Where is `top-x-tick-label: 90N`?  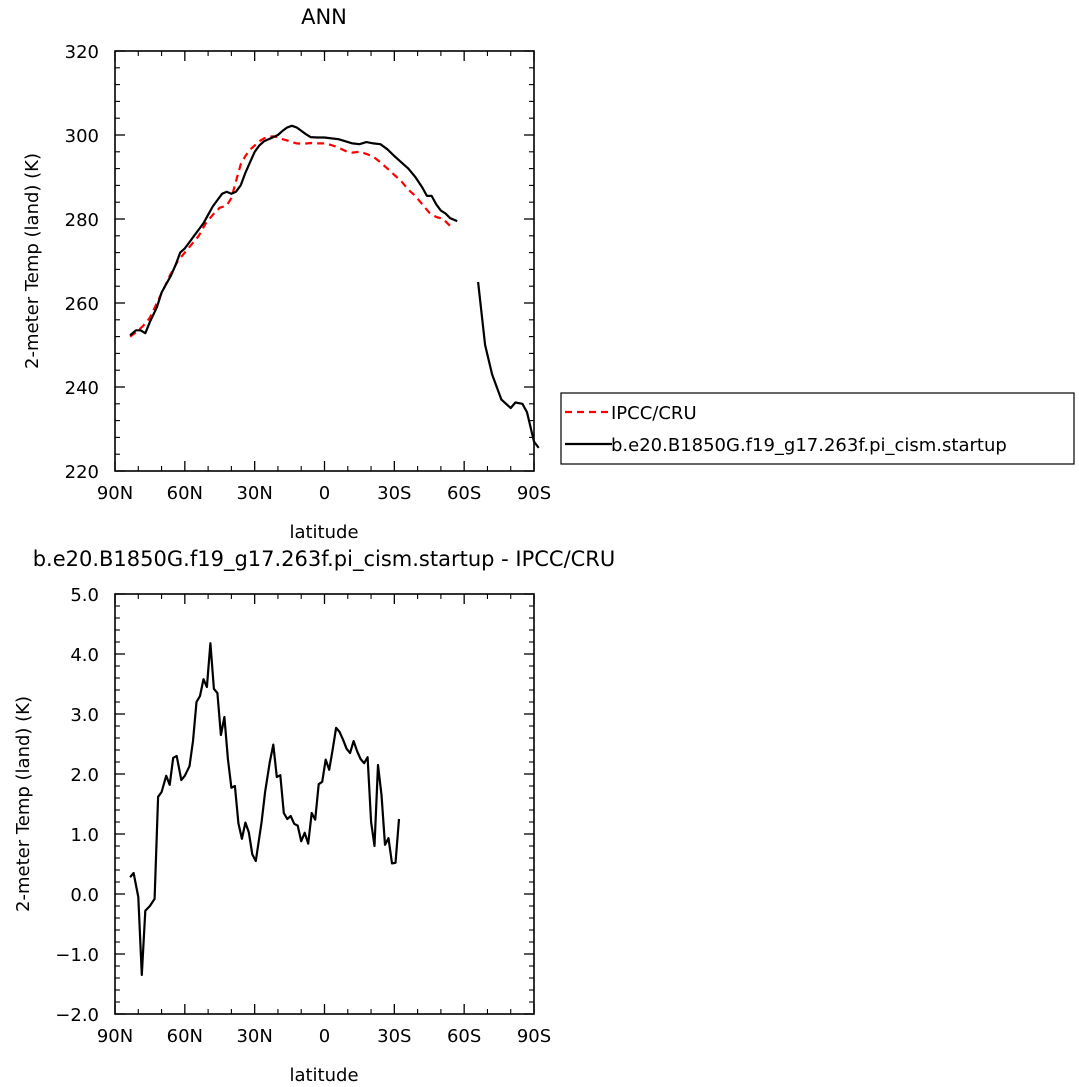 top-x-tick-label: 90N is located at coordinates (115, 493).